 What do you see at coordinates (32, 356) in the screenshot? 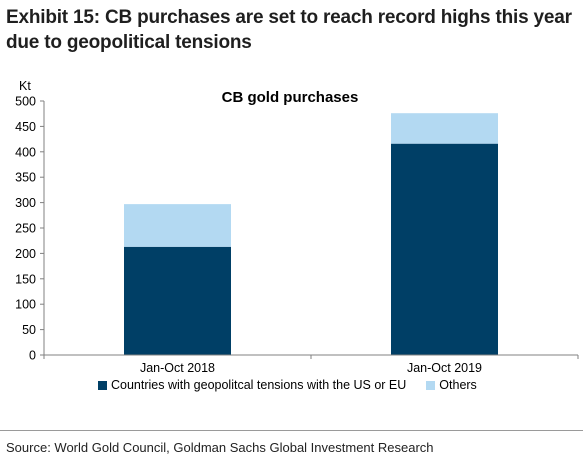
I see `y-tick-label: 0` at bounding box center [32, 356].